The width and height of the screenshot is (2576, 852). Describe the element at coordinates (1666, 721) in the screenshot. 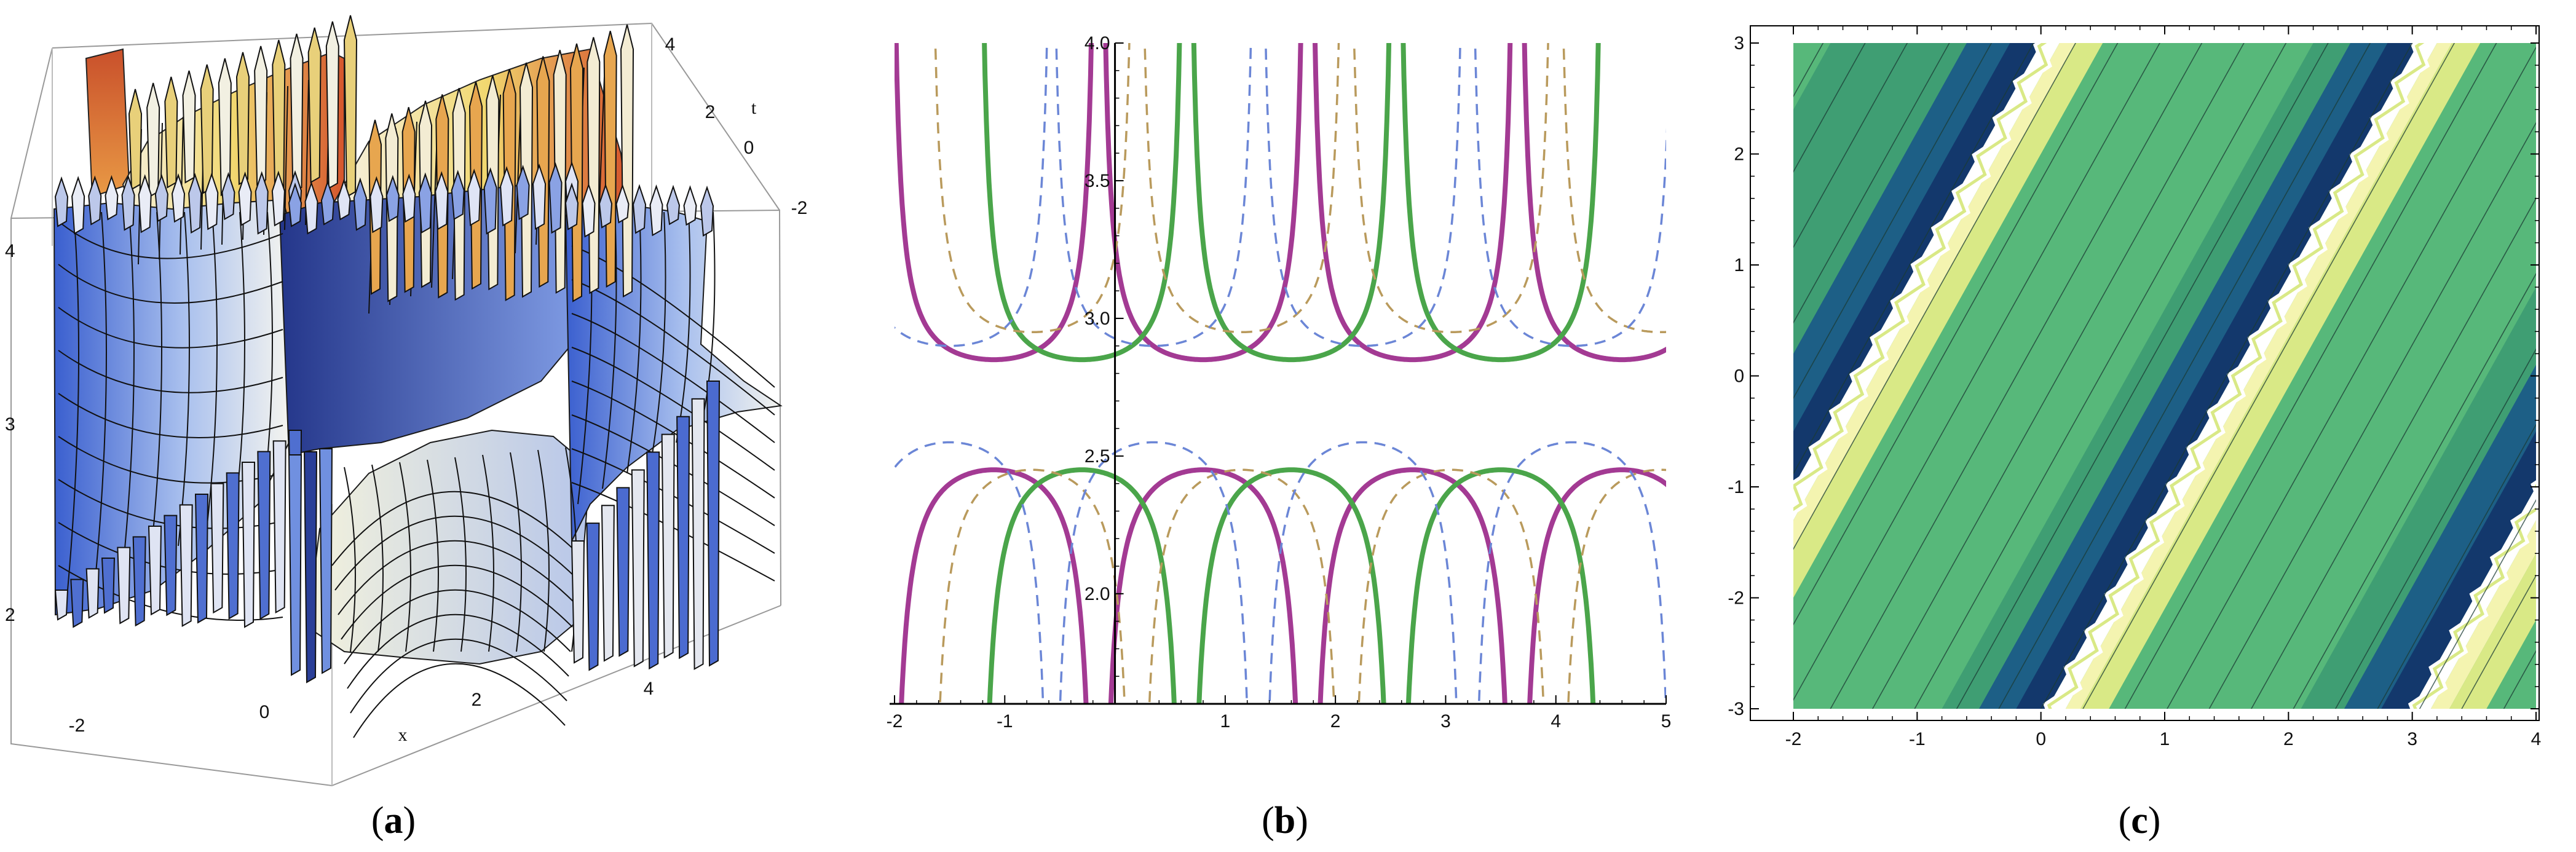

I see `x-tick-label: 5` at that location.